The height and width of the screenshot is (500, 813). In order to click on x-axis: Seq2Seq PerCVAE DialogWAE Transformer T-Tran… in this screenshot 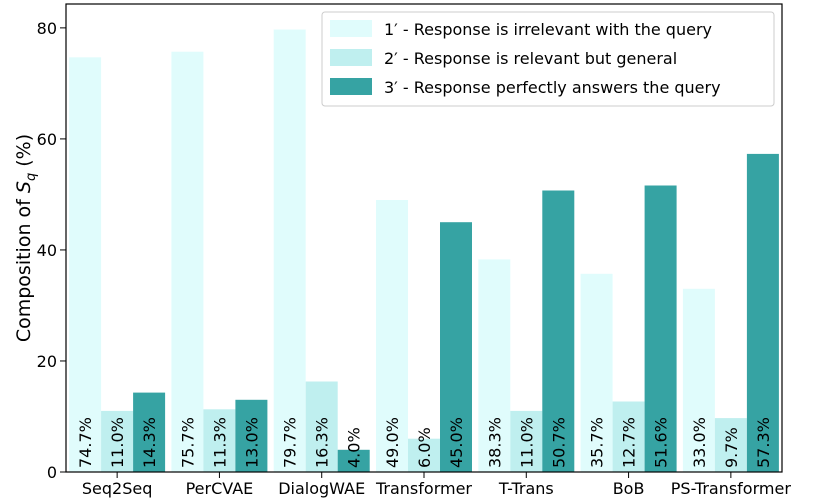, I will do `click(436, 485)`.